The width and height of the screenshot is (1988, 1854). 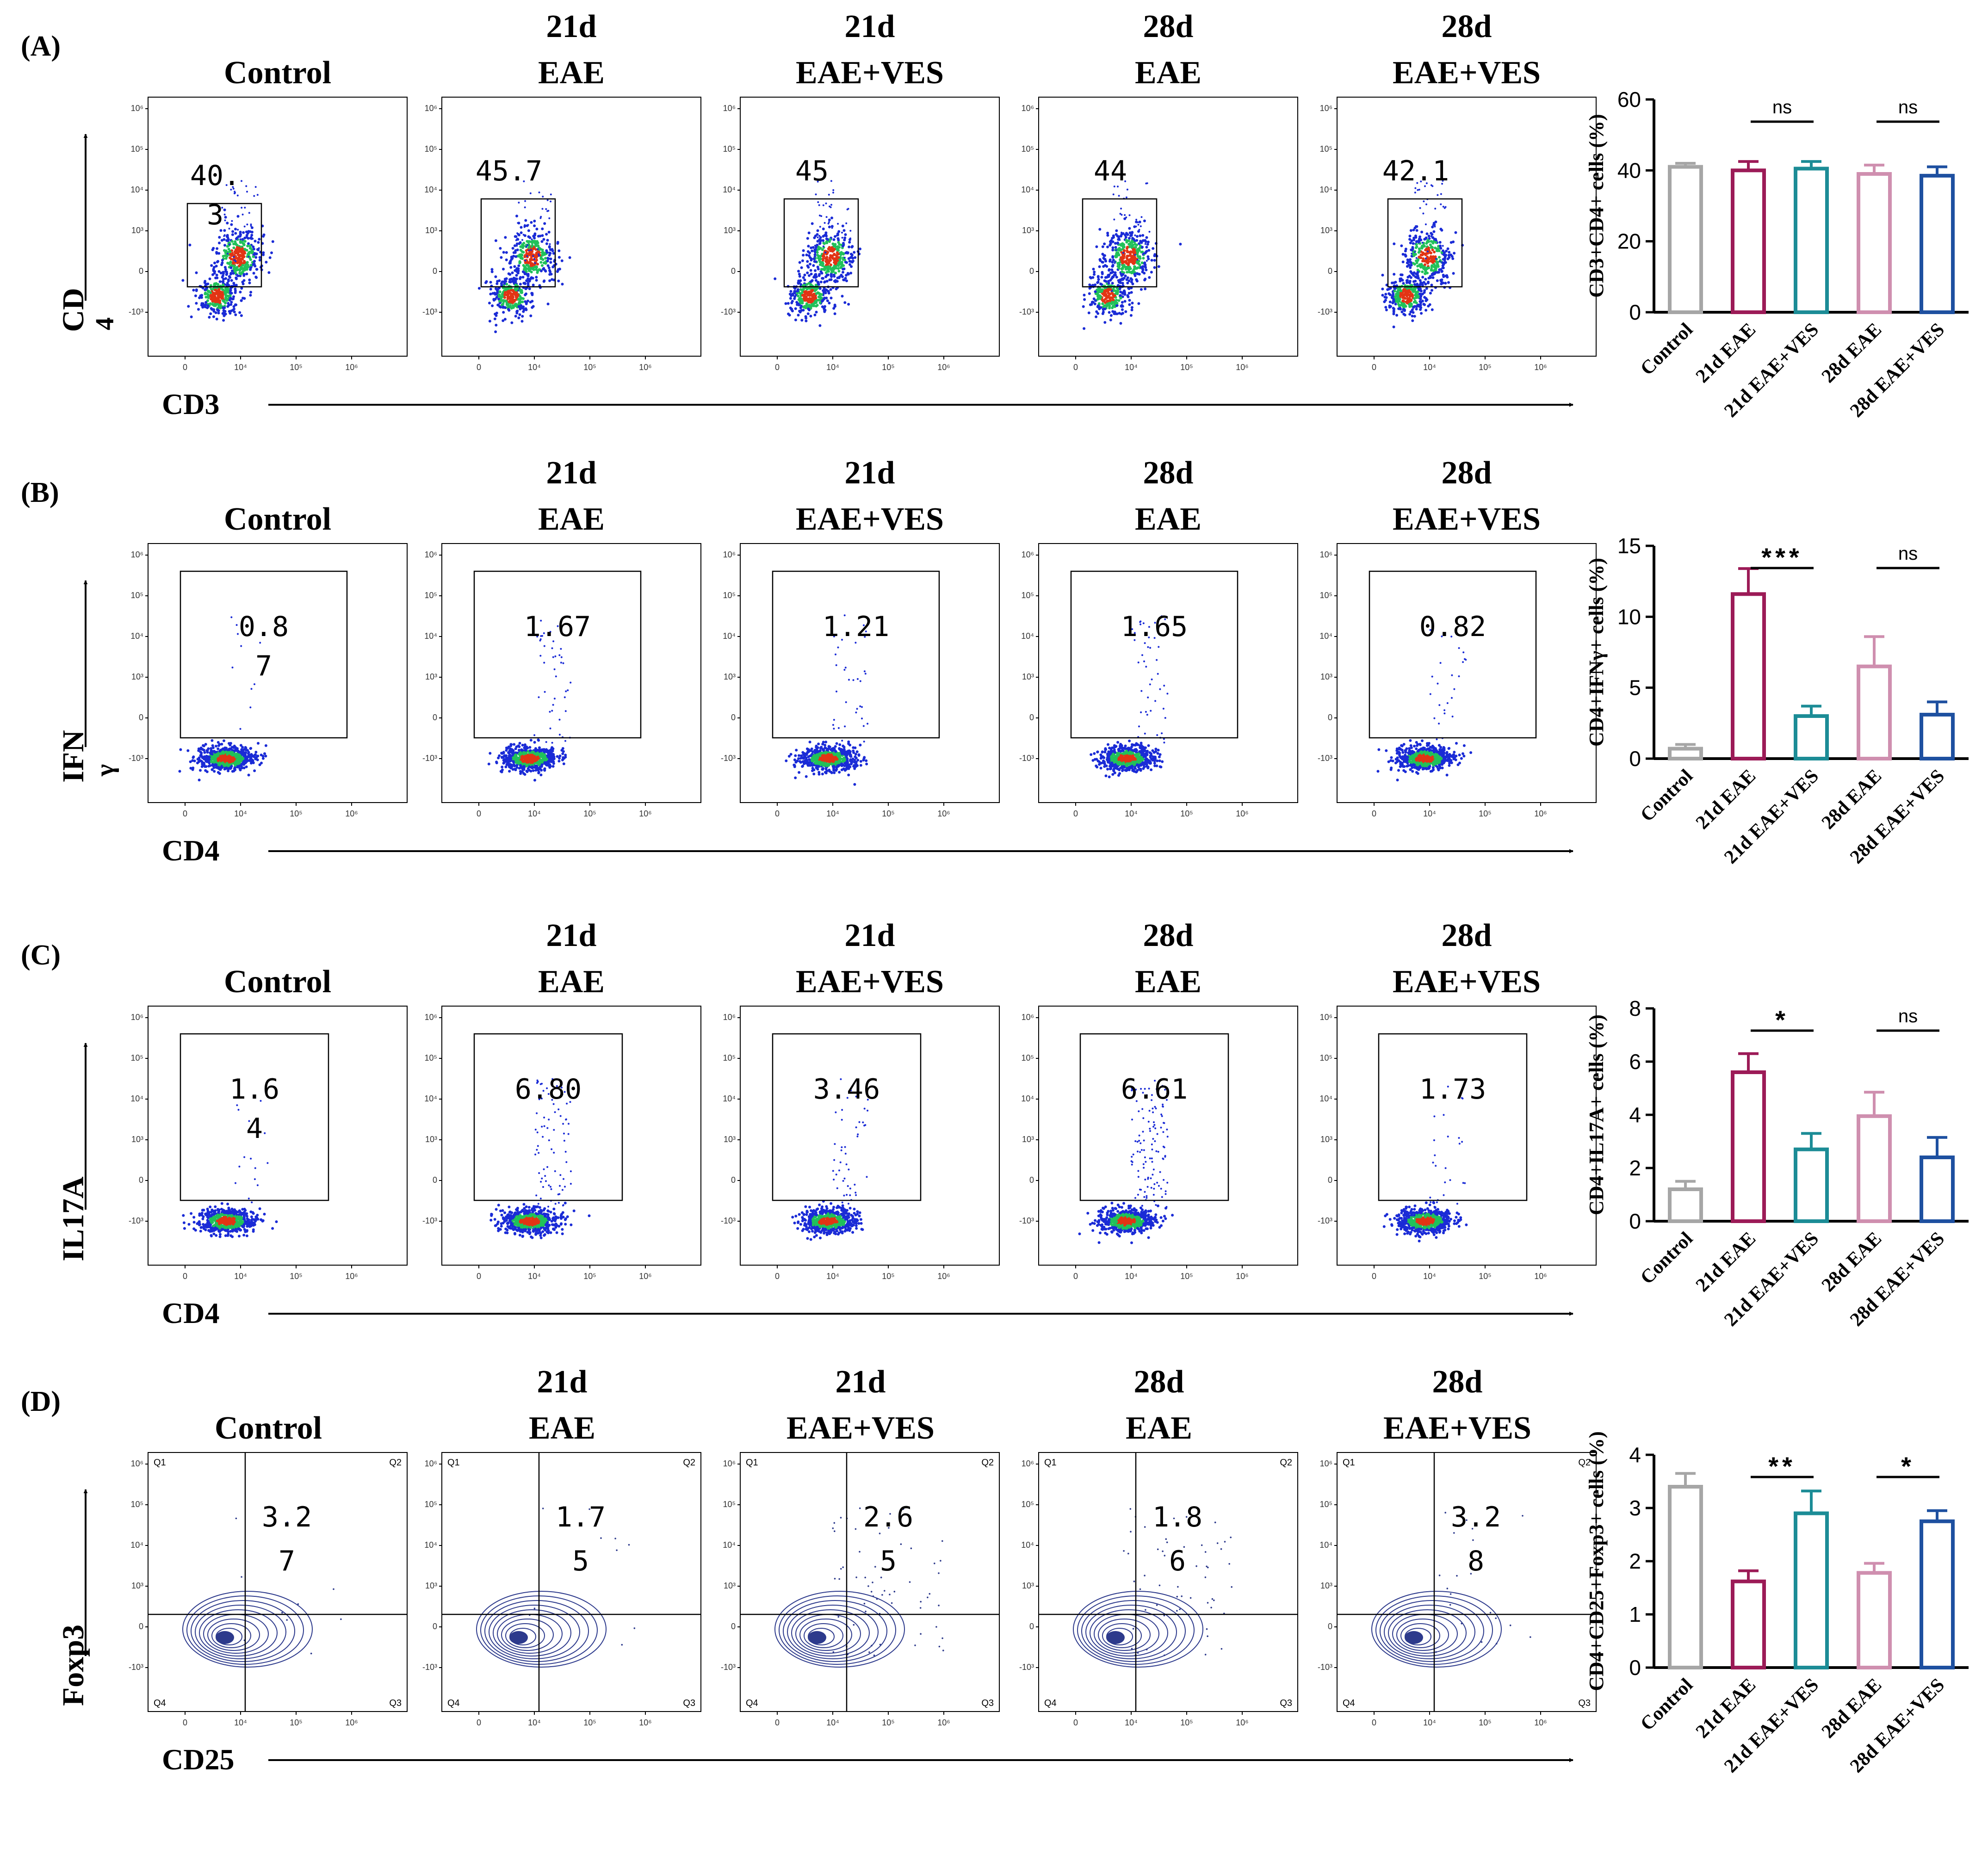 I want to click on y-tick-label: -10³, so click(x=429, y=312).